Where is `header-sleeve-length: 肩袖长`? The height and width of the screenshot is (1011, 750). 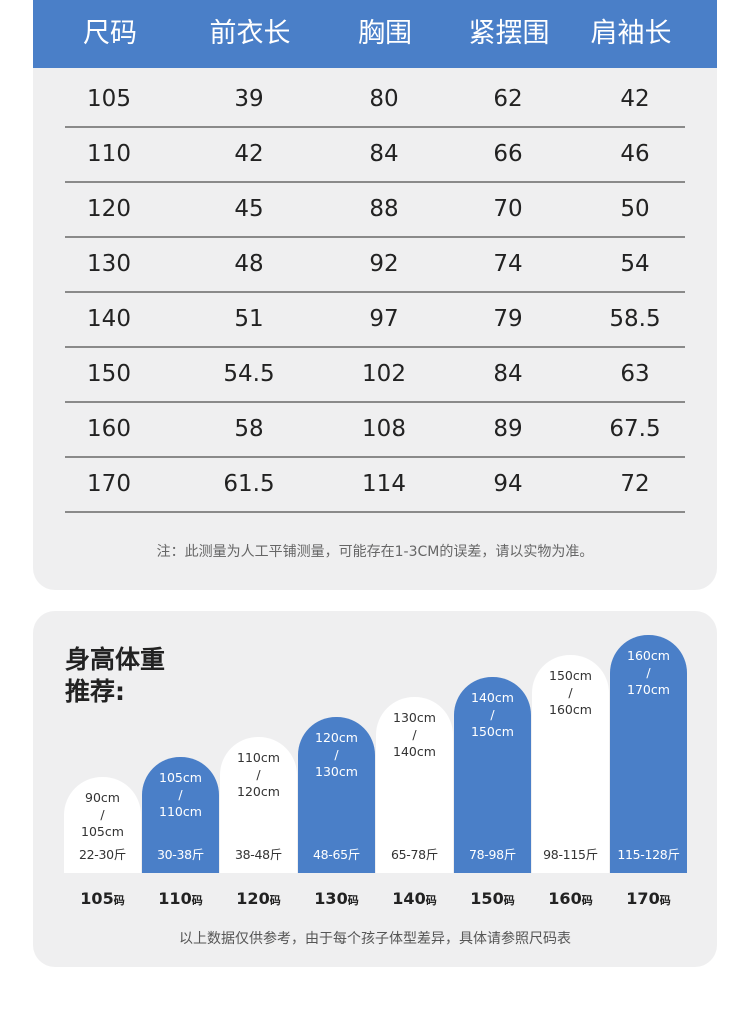 header-sleeve-length: 肩袖长 is located at coordinates (631, 33).